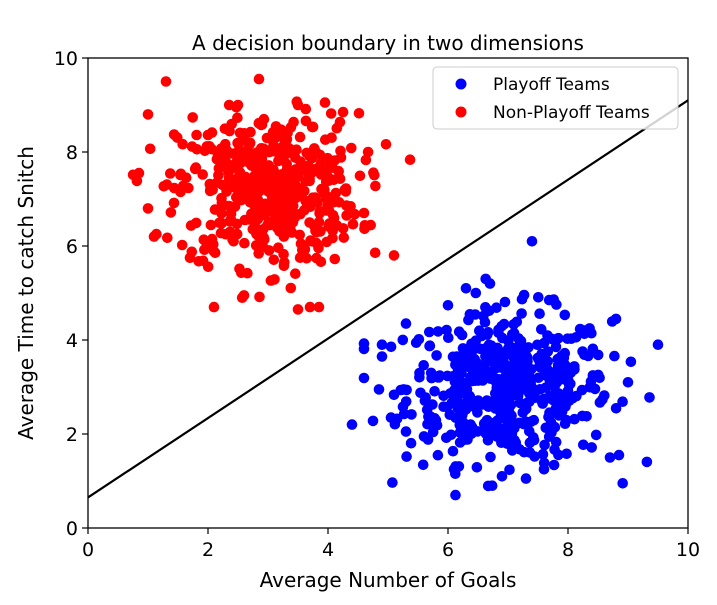 The height and width of the screenshot is (605, 717). I want to click on y-tick-label: 4, so click(72, 341).